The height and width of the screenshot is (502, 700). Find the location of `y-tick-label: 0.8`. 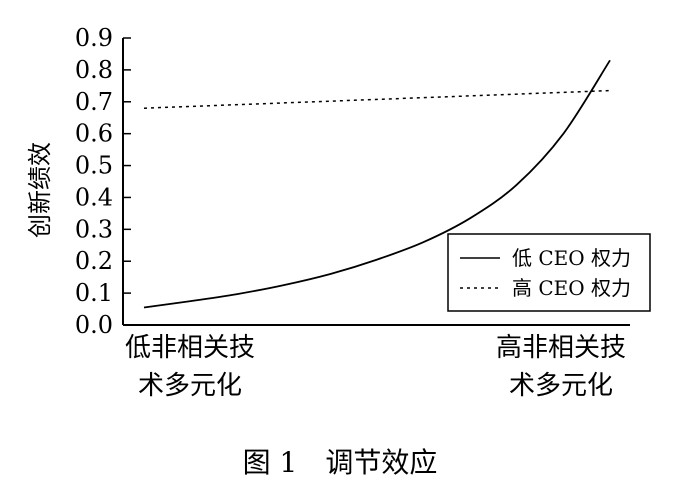

y-tick-label: 0.8 is located at coordinates (94, 70).